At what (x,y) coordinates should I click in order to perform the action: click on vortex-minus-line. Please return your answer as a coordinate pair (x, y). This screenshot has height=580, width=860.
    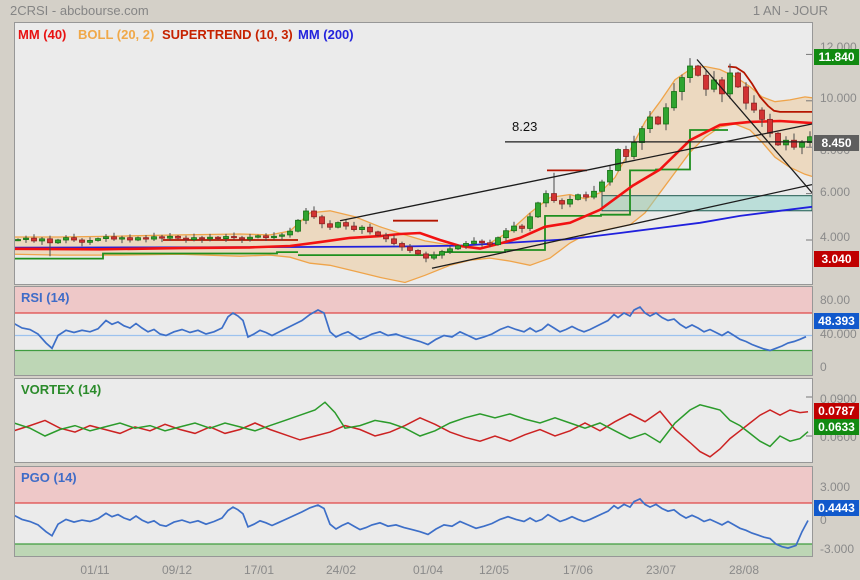
    Looking at the image, I should click on (412, 433).